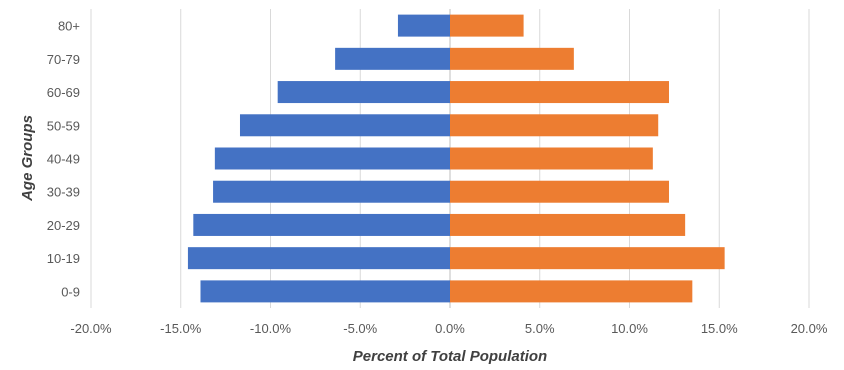 The width and height of the screenshot is (844, 370). I want to click on y-tick-label: 40-49, so click(63, 159).